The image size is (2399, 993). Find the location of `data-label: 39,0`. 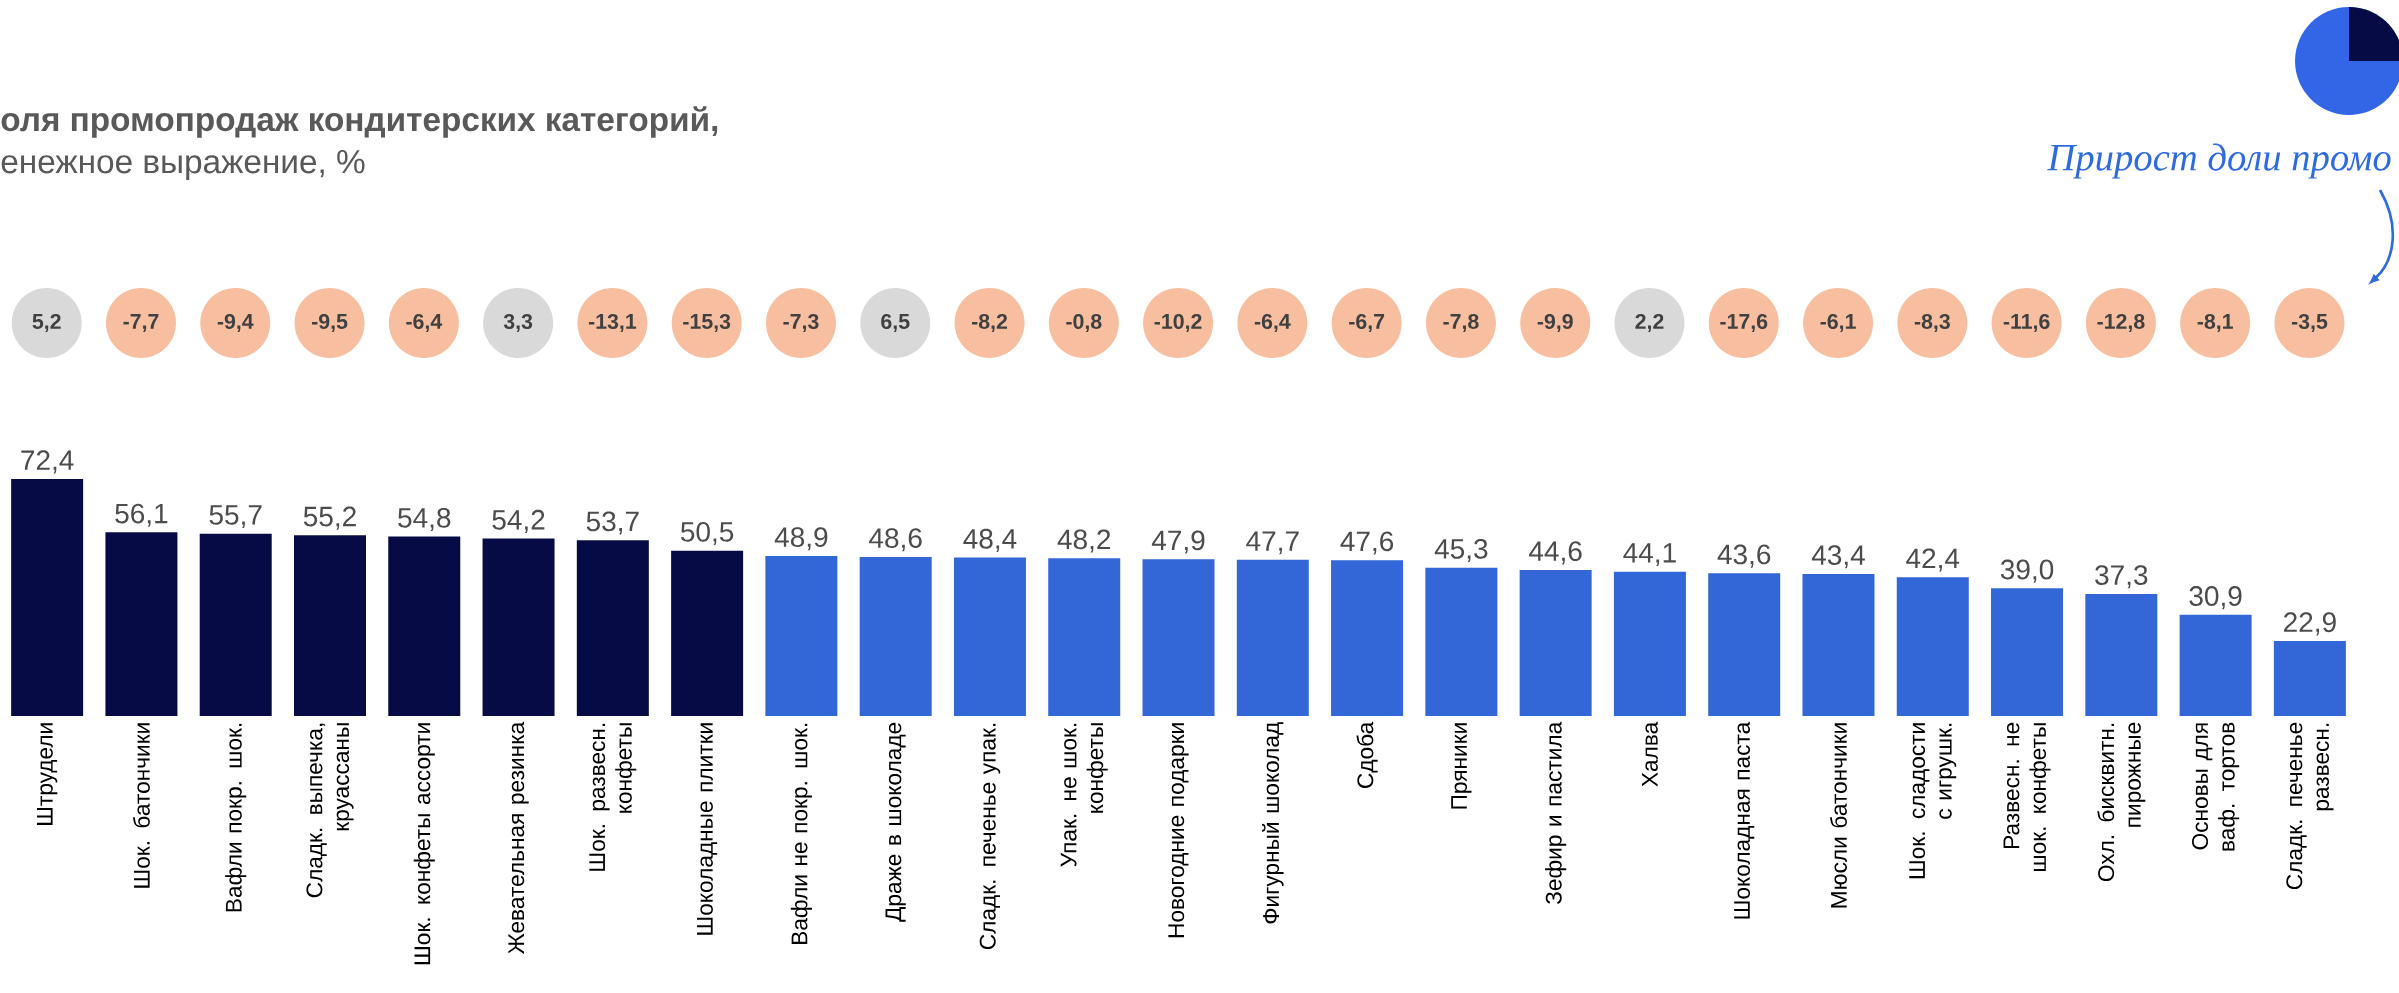

data-label: 39,0 is located at coordinates (2027, 571).